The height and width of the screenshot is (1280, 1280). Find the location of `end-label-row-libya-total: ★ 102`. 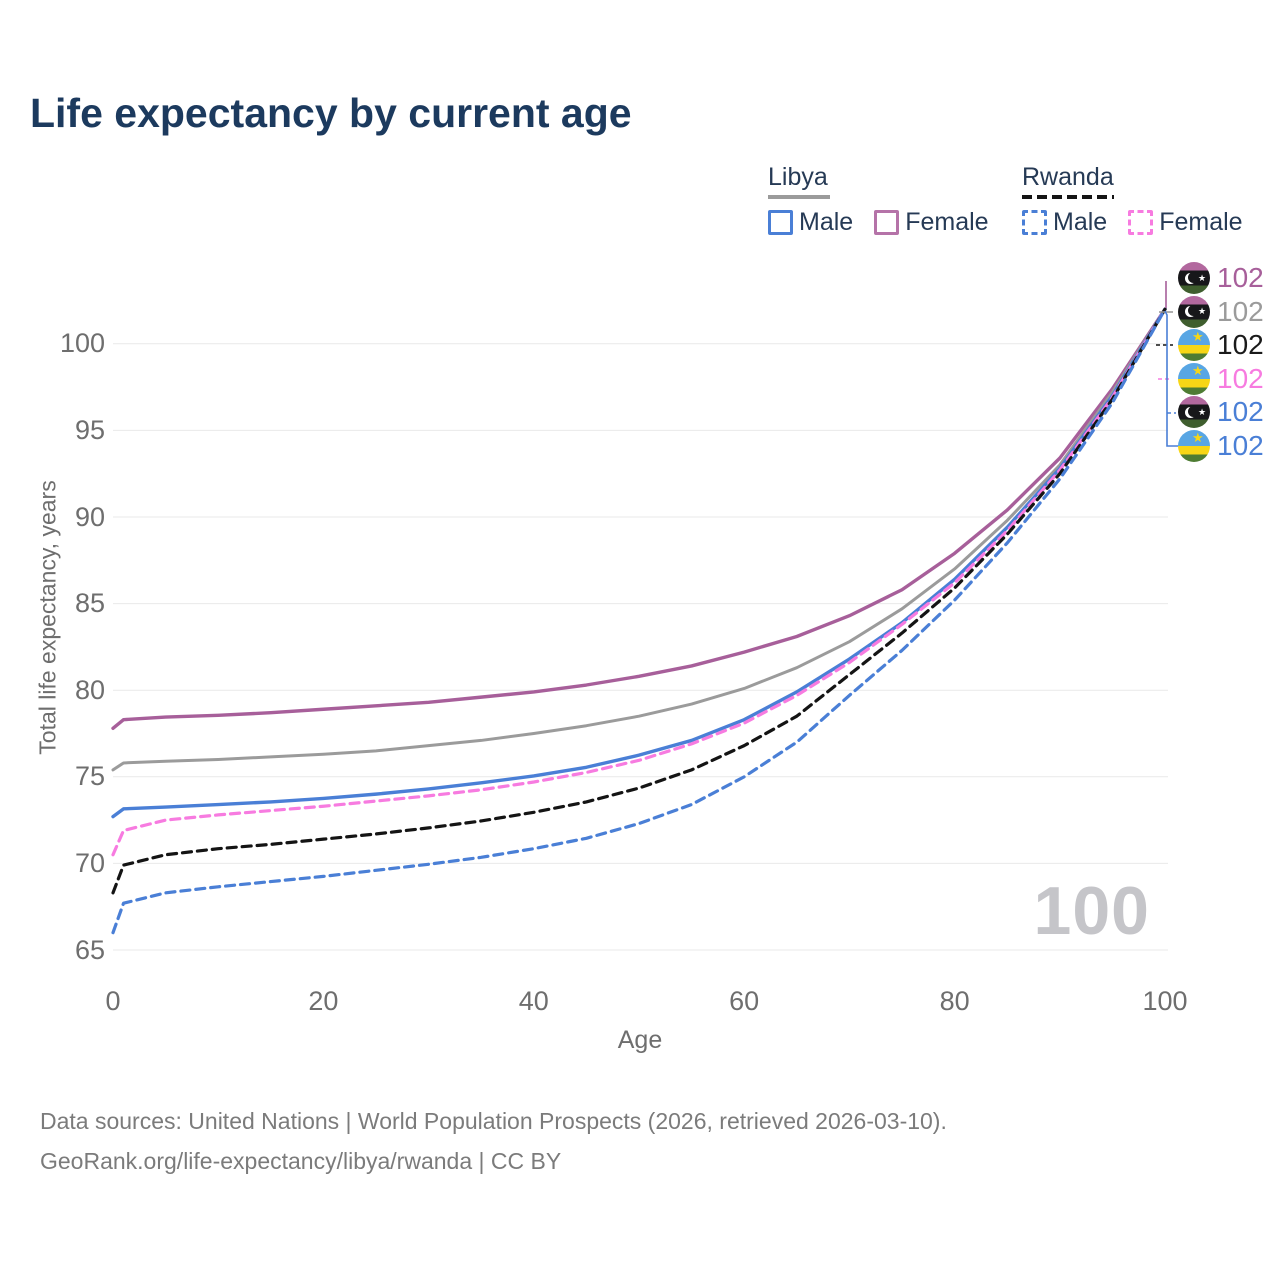

end-label-row-libya-total: ★ 102 is located at coordinates (1221, 312).